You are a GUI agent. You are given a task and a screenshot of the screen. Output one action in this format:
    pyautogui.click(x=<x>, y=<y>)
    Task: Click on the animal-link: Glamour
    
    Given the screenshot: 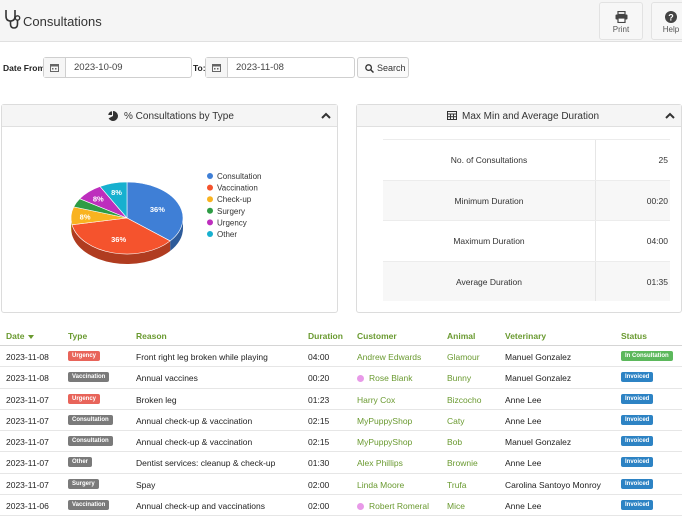 What is the action you would take?
    pyautogui.click(x=463, y=357)
    